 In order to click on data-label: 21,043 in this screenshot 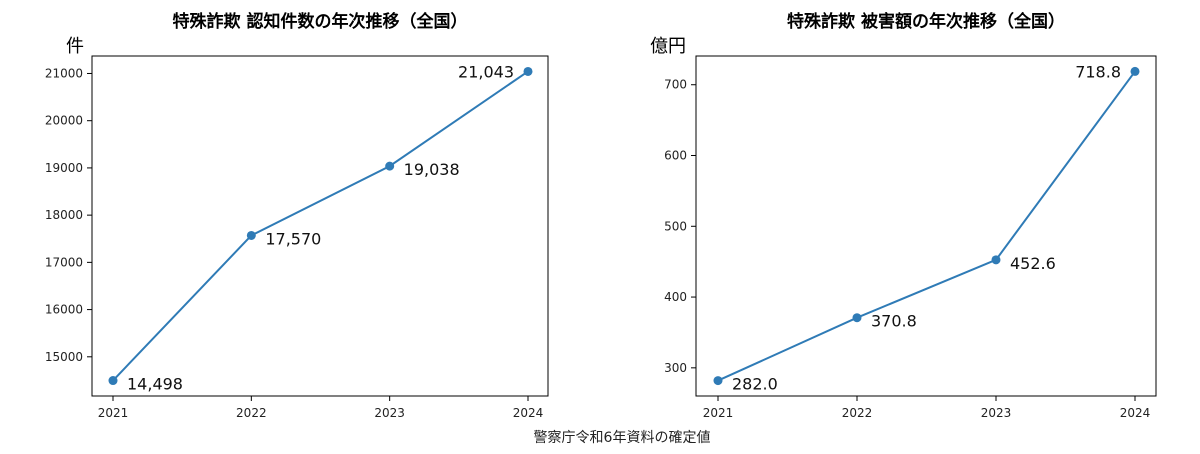, I will do `click(486, 71)`.